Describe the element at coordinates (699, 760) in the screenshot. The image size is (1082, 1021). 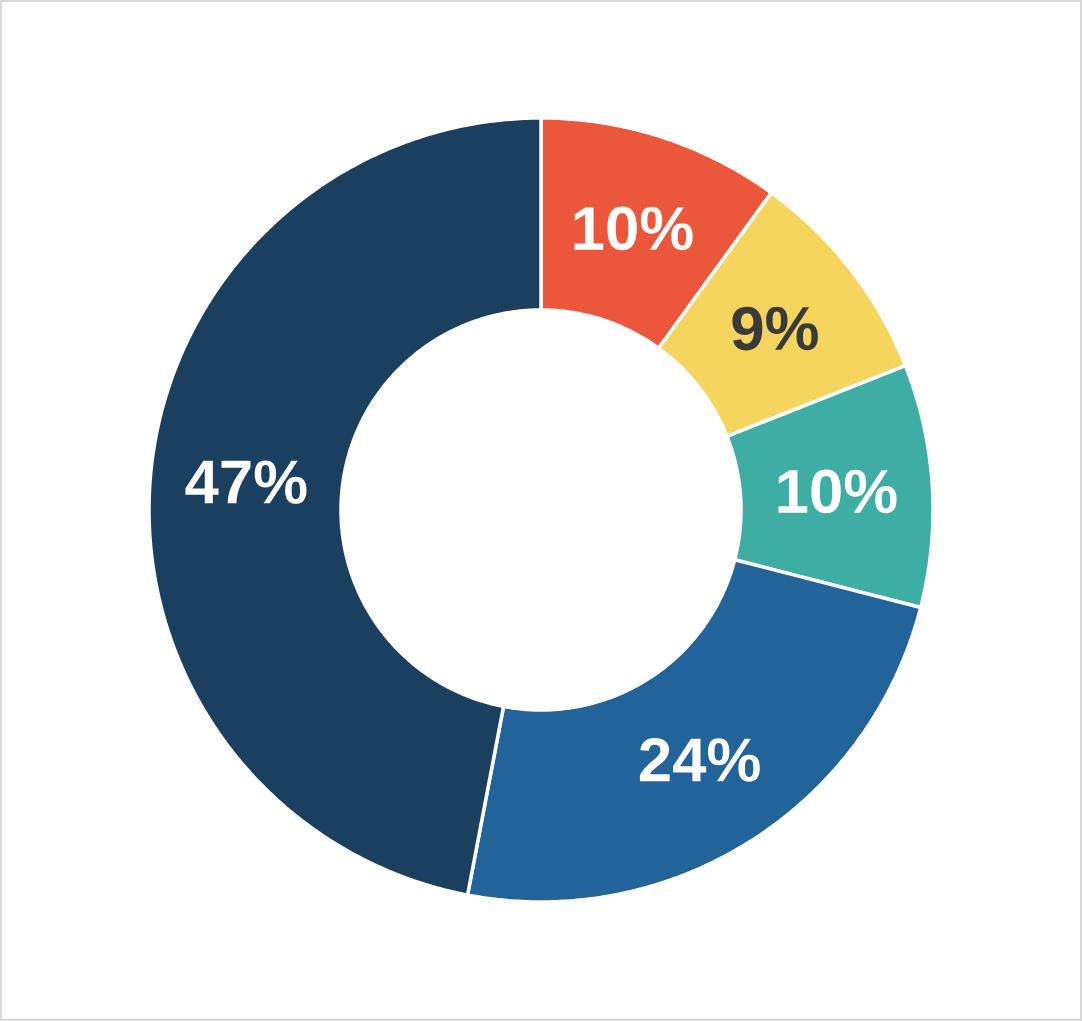
I see `data-label: 24%` at that location.